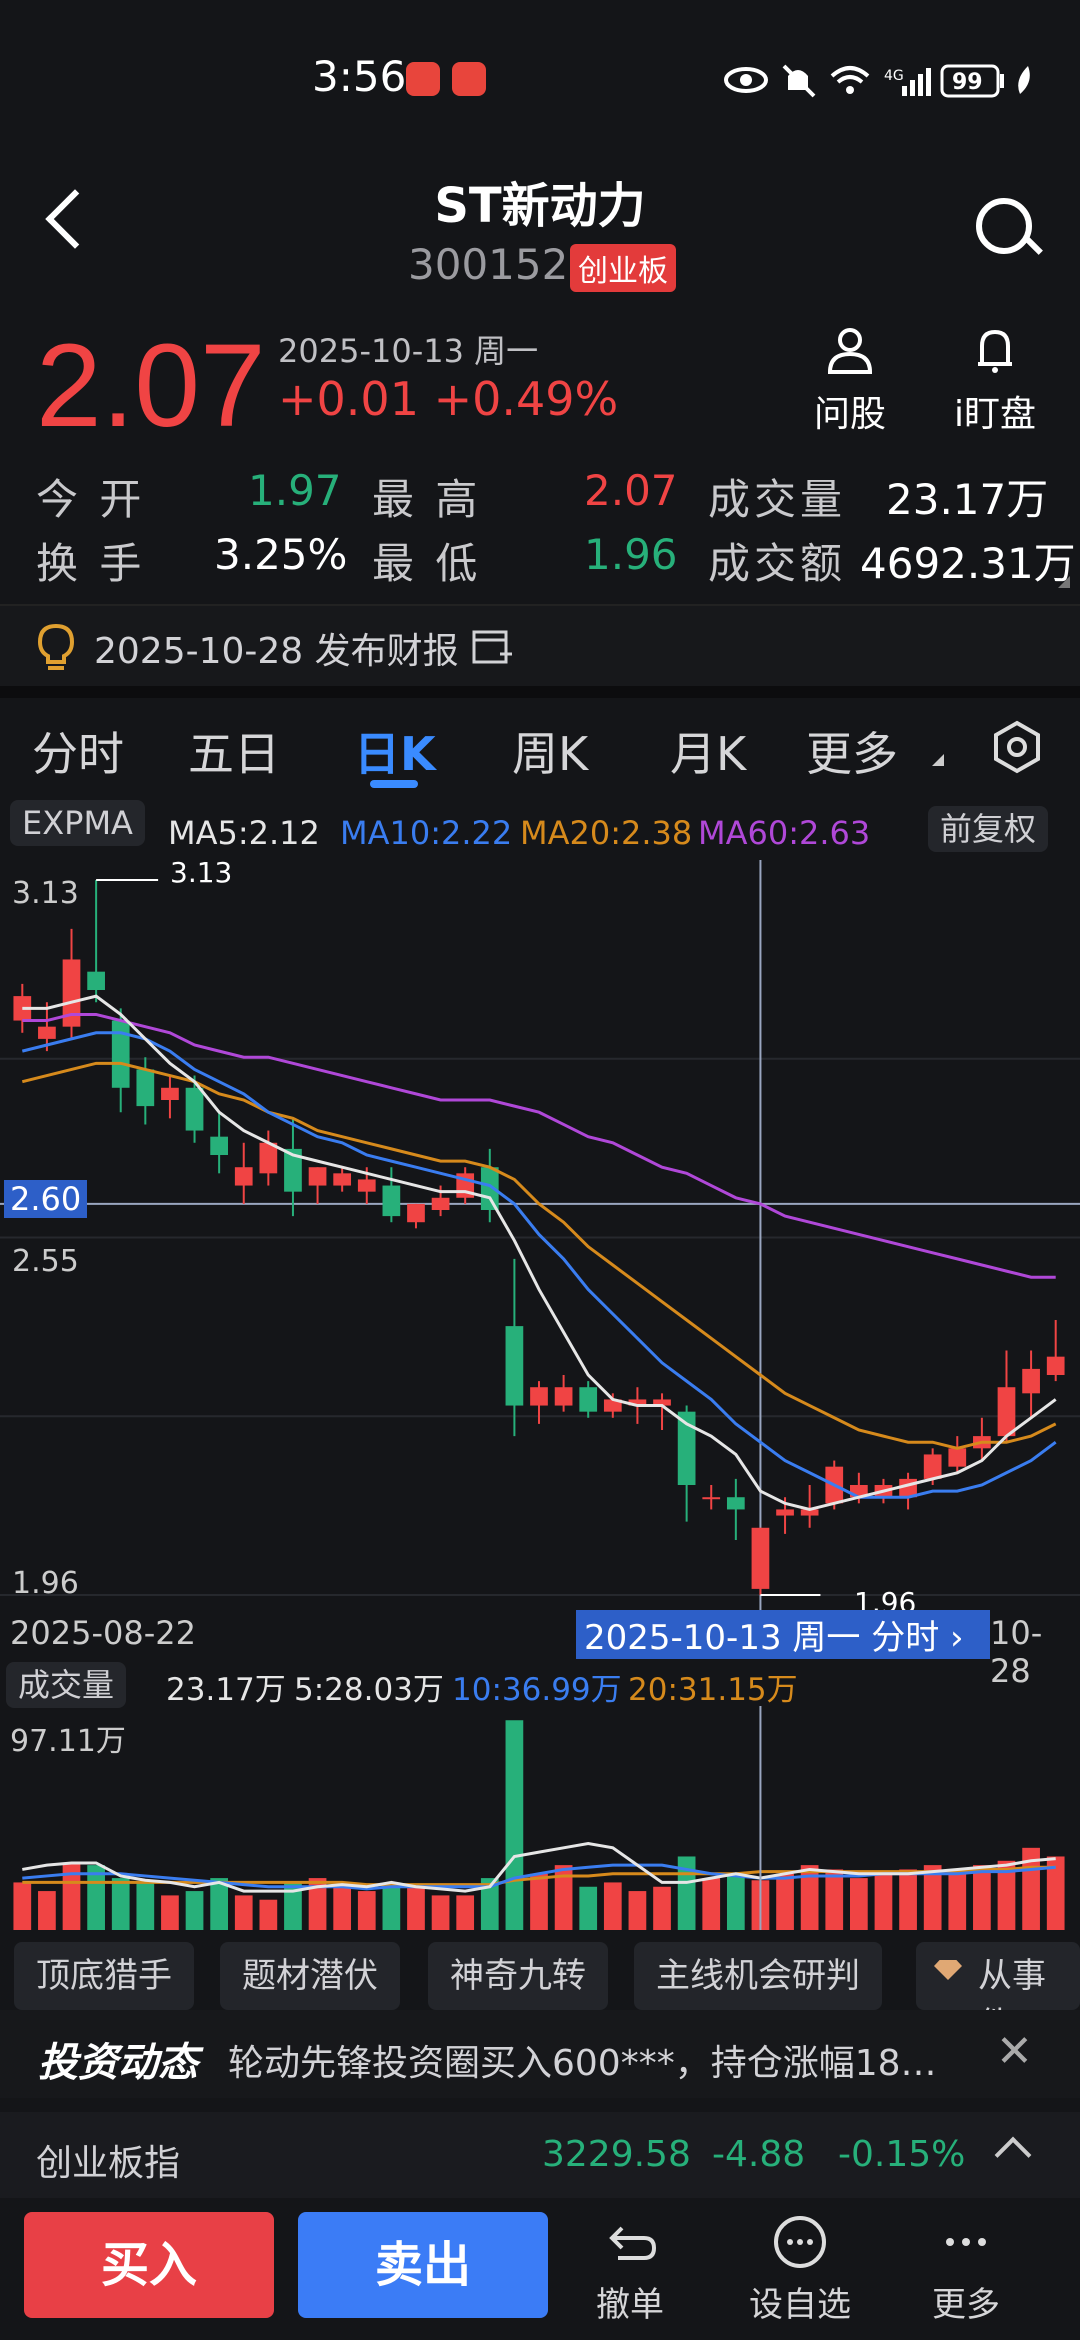 The height and width of the screenshot is (2340, 1080). I want to click on axis-end-date: 10-28, so click(1016, 1652).